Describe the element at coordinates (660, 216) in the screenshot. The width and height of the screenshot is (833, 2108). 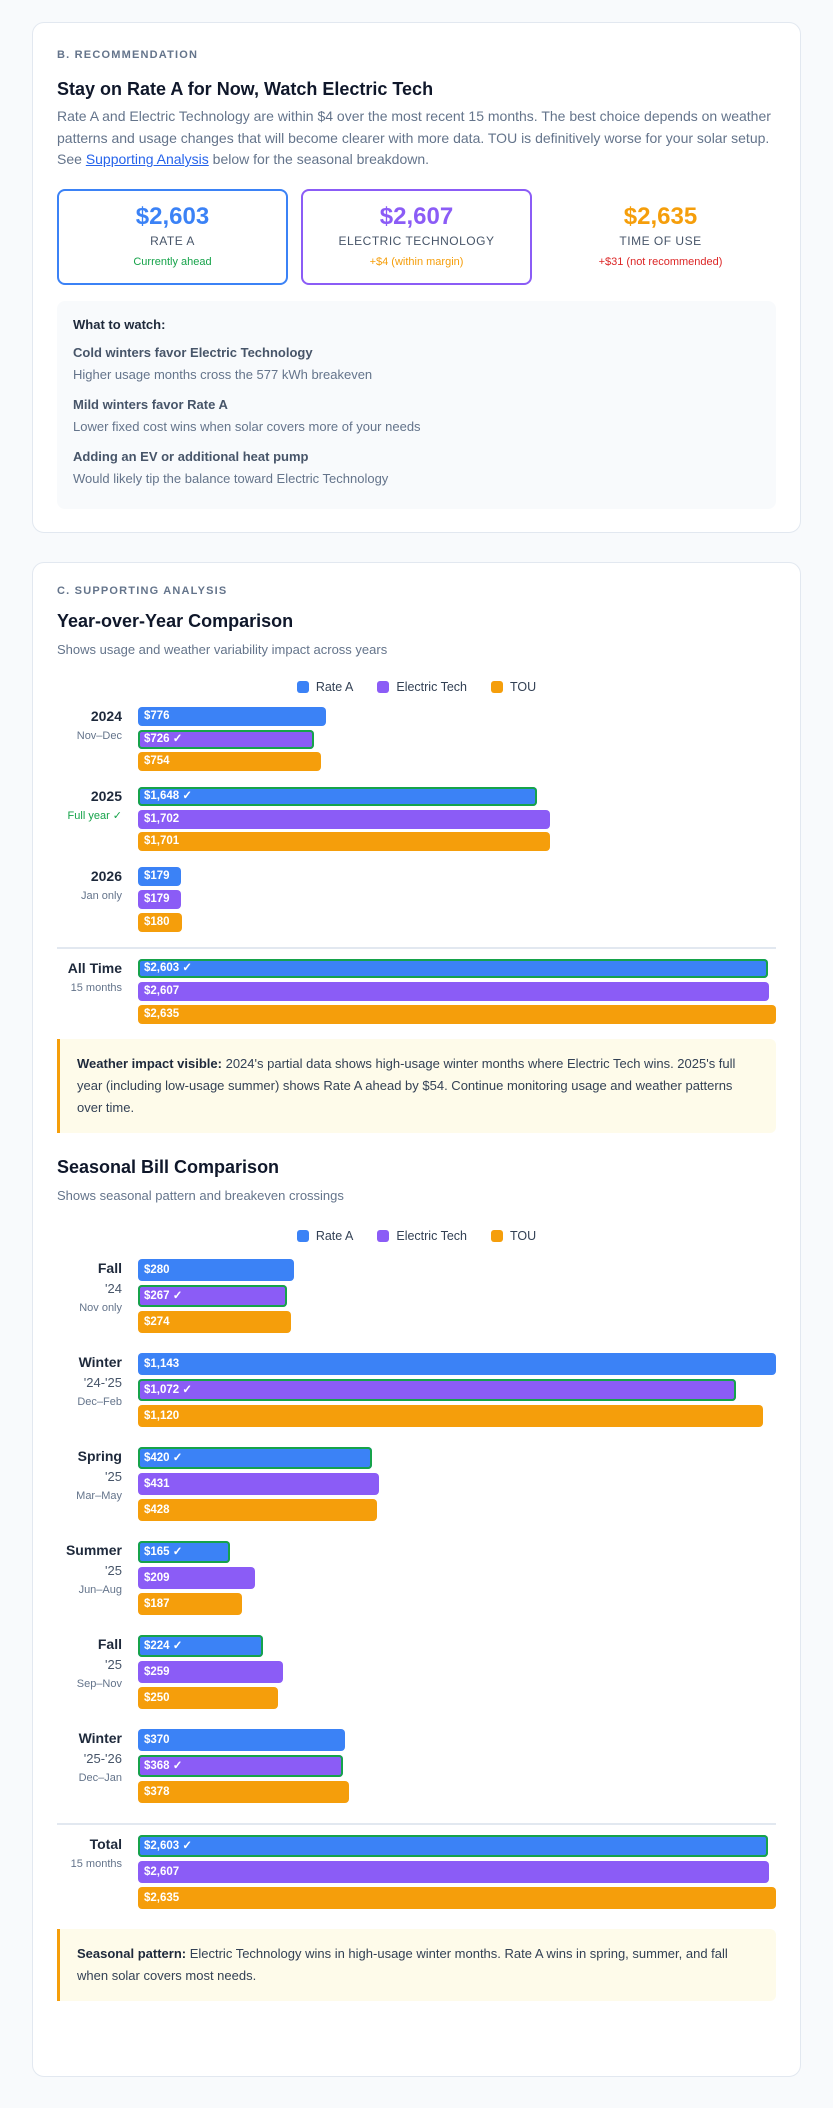
I see `option-amount: $2,635` at that location.